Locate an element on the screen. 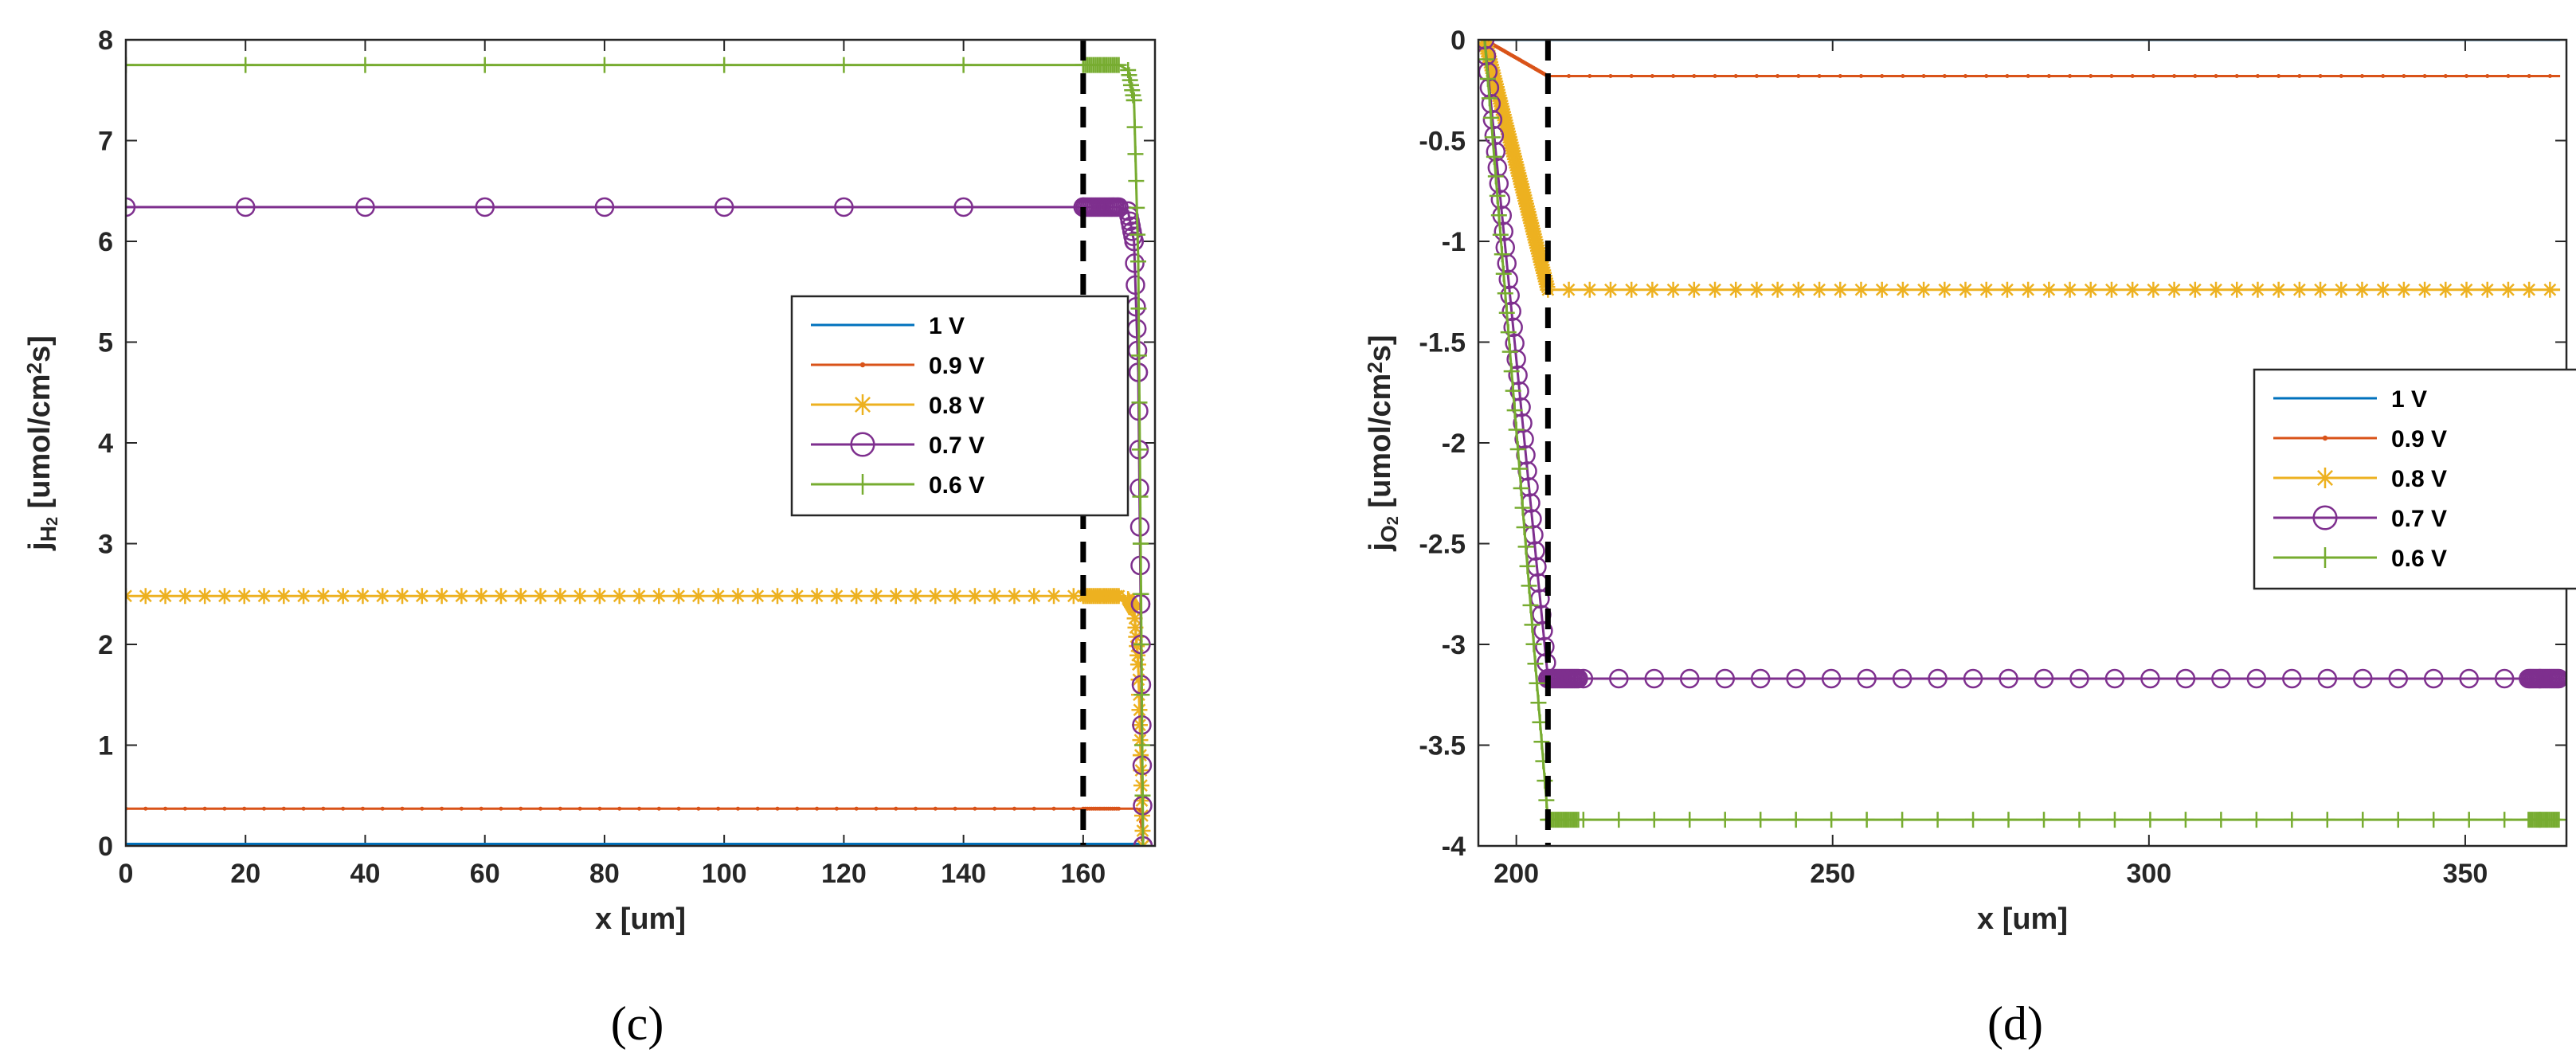 This screenshot has width=2576, height=1057. panel-label: (c) is located at coordinates (637, 1023).